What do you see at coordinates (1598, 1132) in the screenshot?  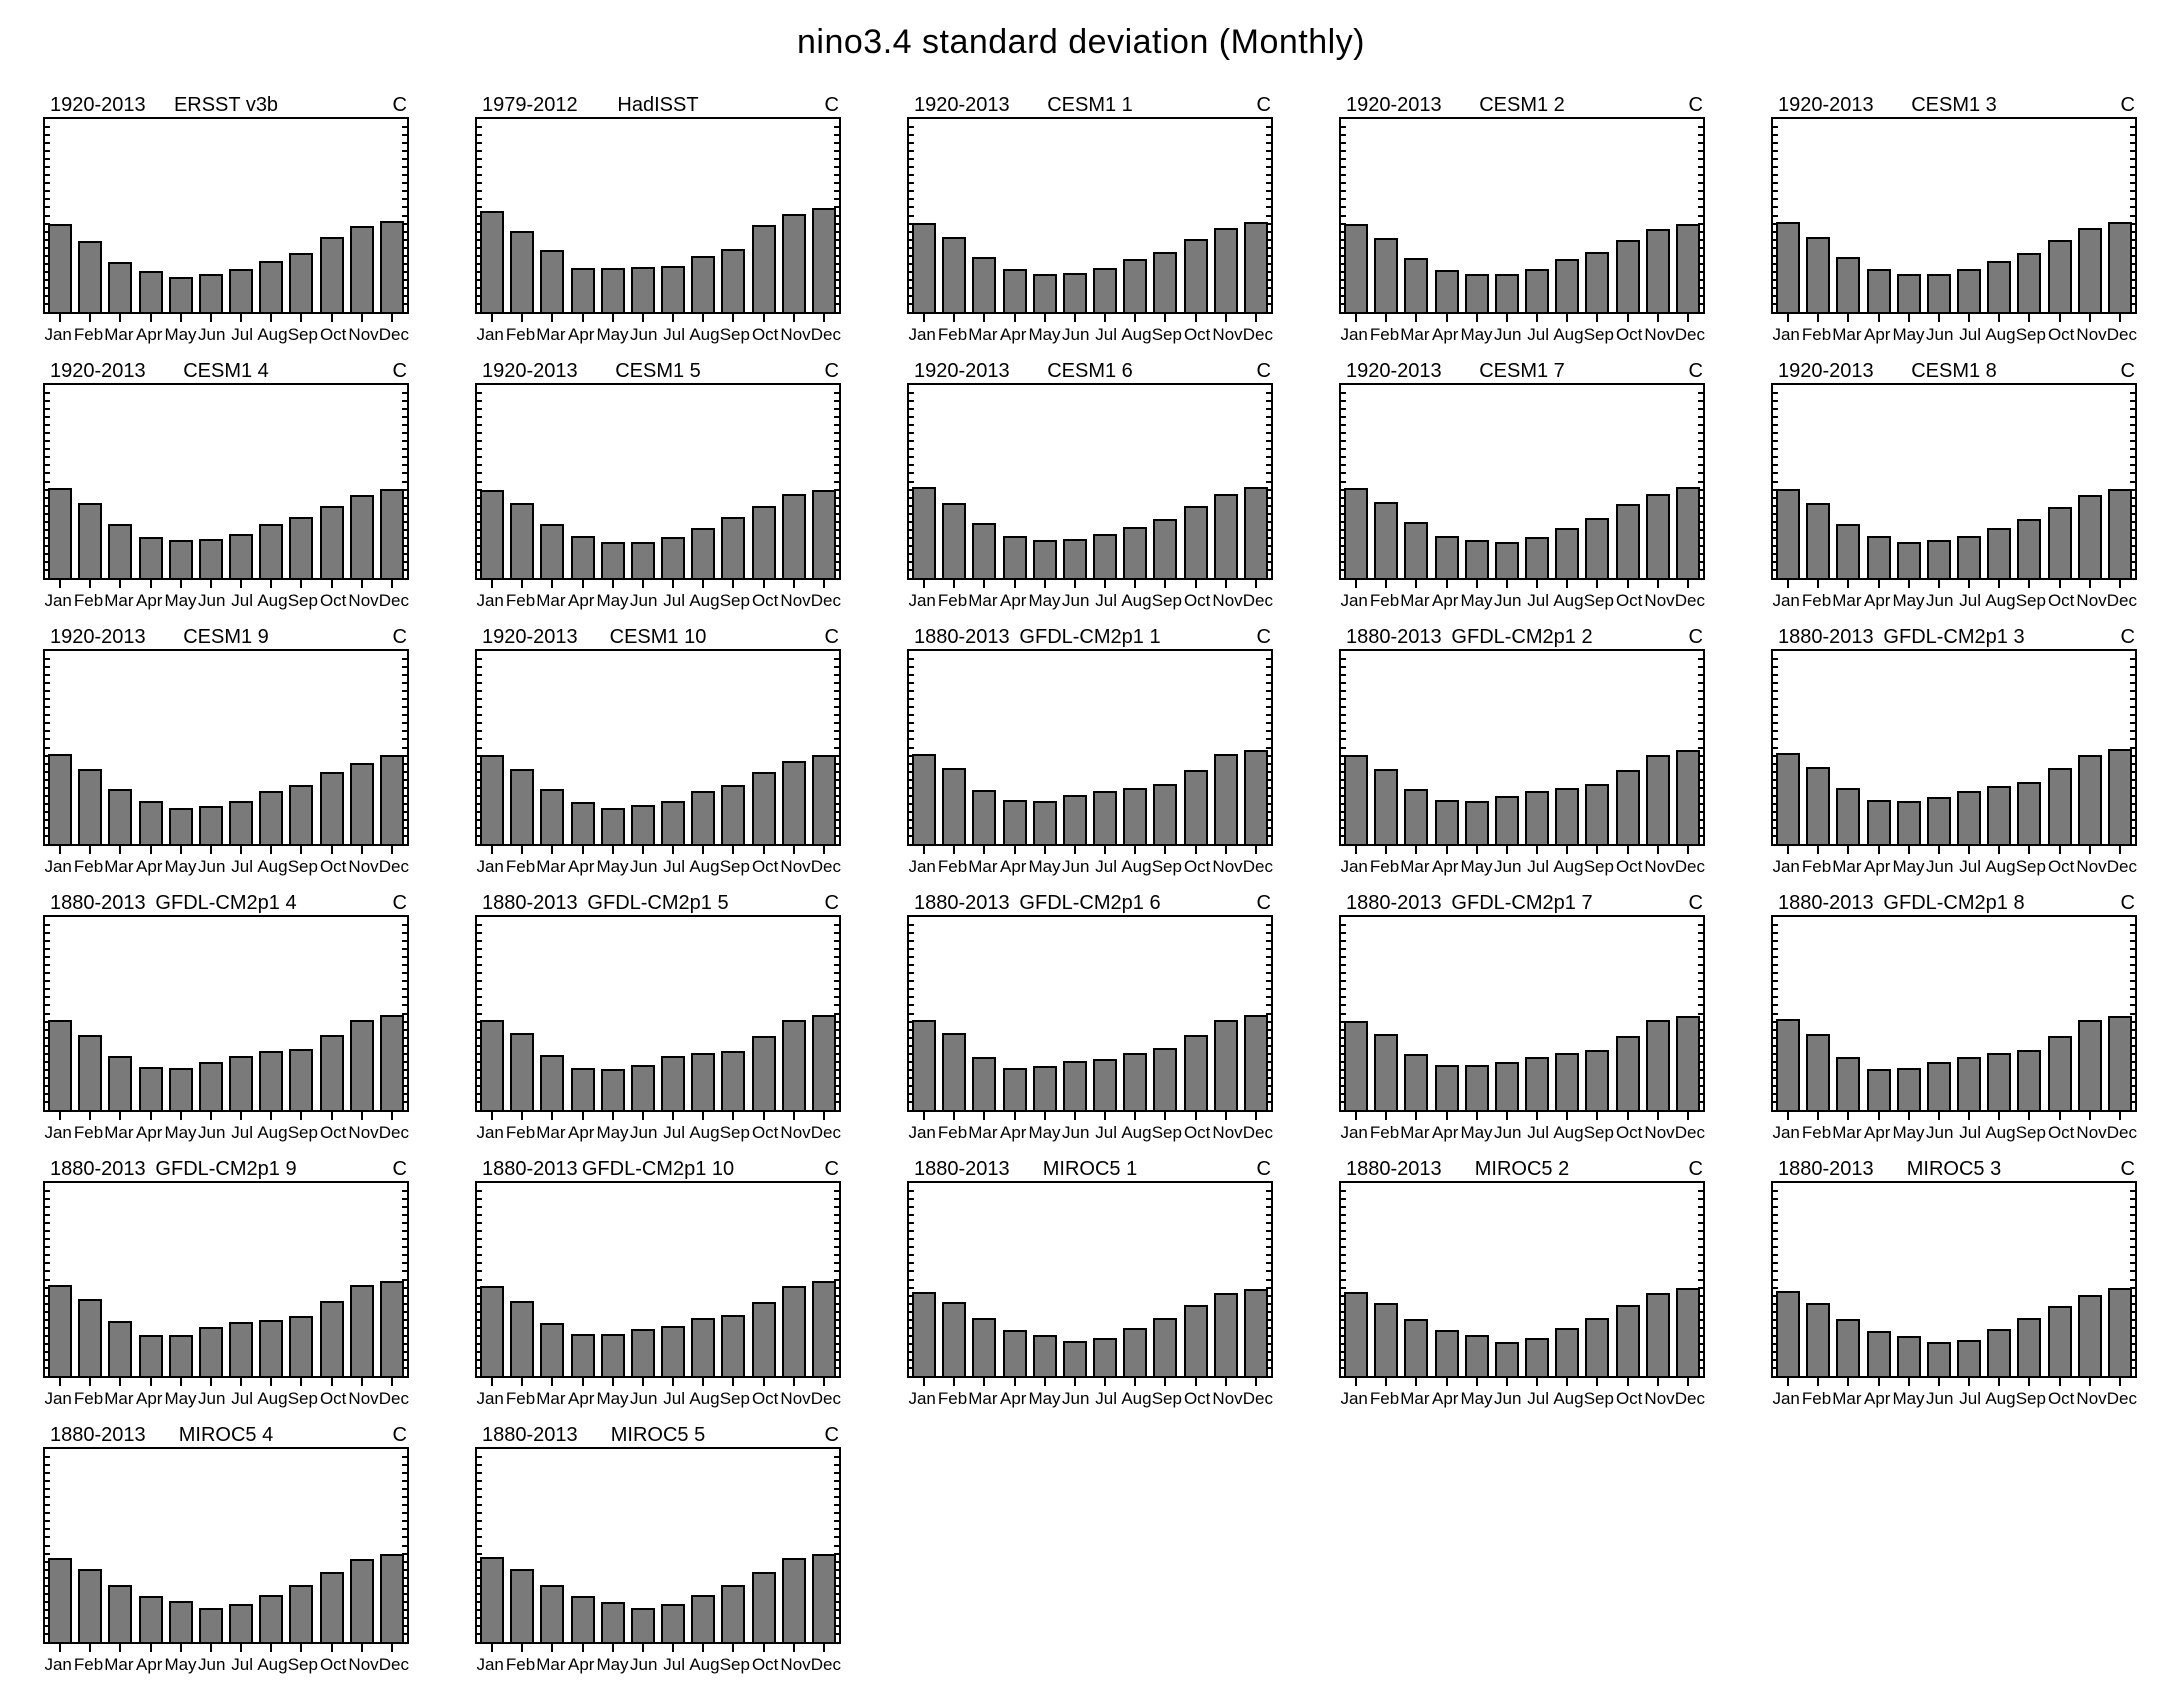 I see `month-label: Sep` at bounding box center [1598, 1132].